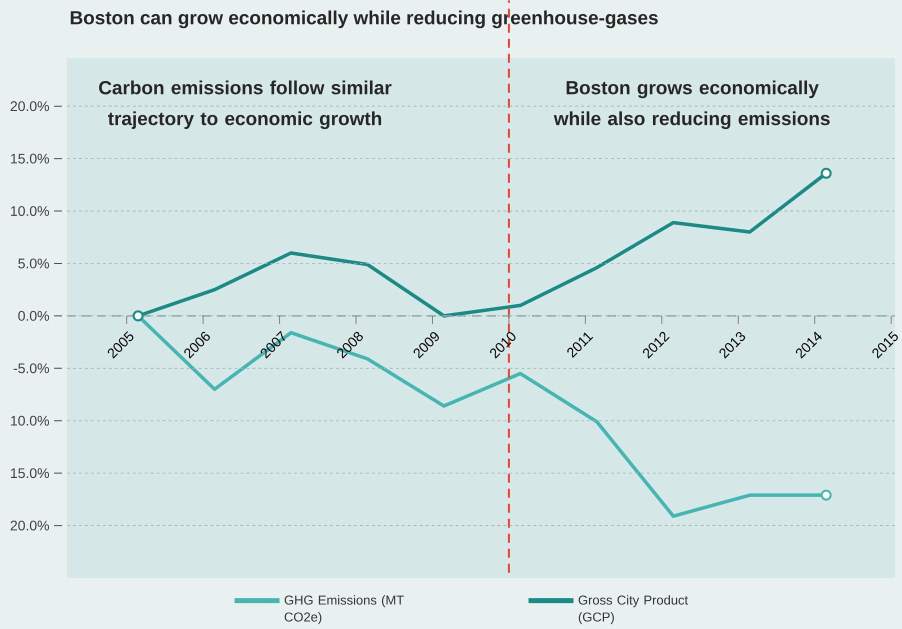  I want to click on chart-title: Boston can grow economically while reducing greenhouse-gases, so click(364, 19).